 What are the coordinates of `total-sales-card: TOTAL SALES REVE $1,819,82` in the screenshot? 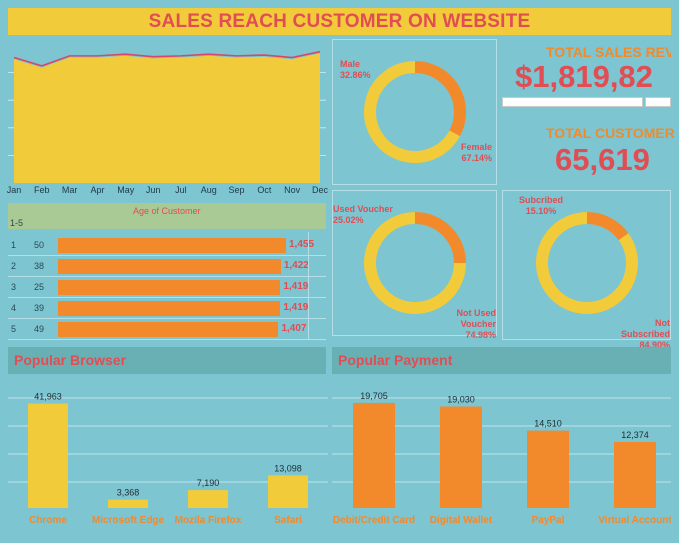 It's located at (586, 75).